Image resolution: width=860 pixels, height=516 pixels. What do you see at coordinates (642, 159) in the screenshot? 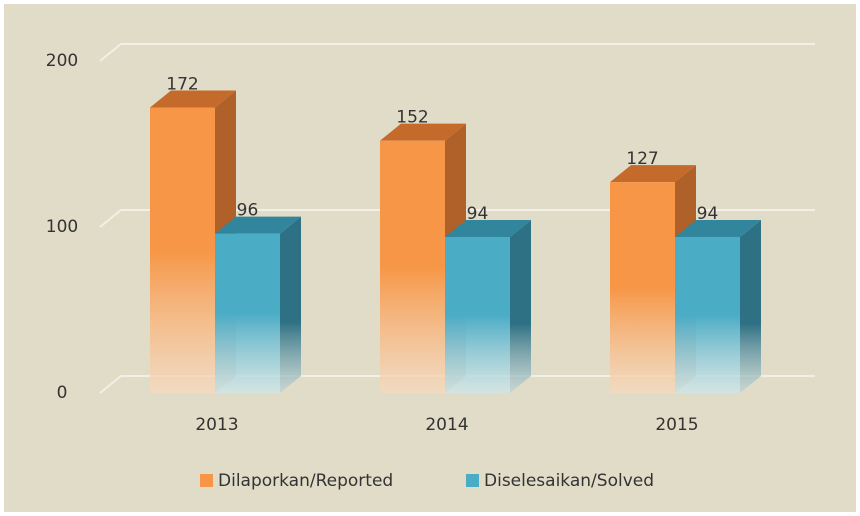
I see `data-label: 127` at bounding box center [642, 159].